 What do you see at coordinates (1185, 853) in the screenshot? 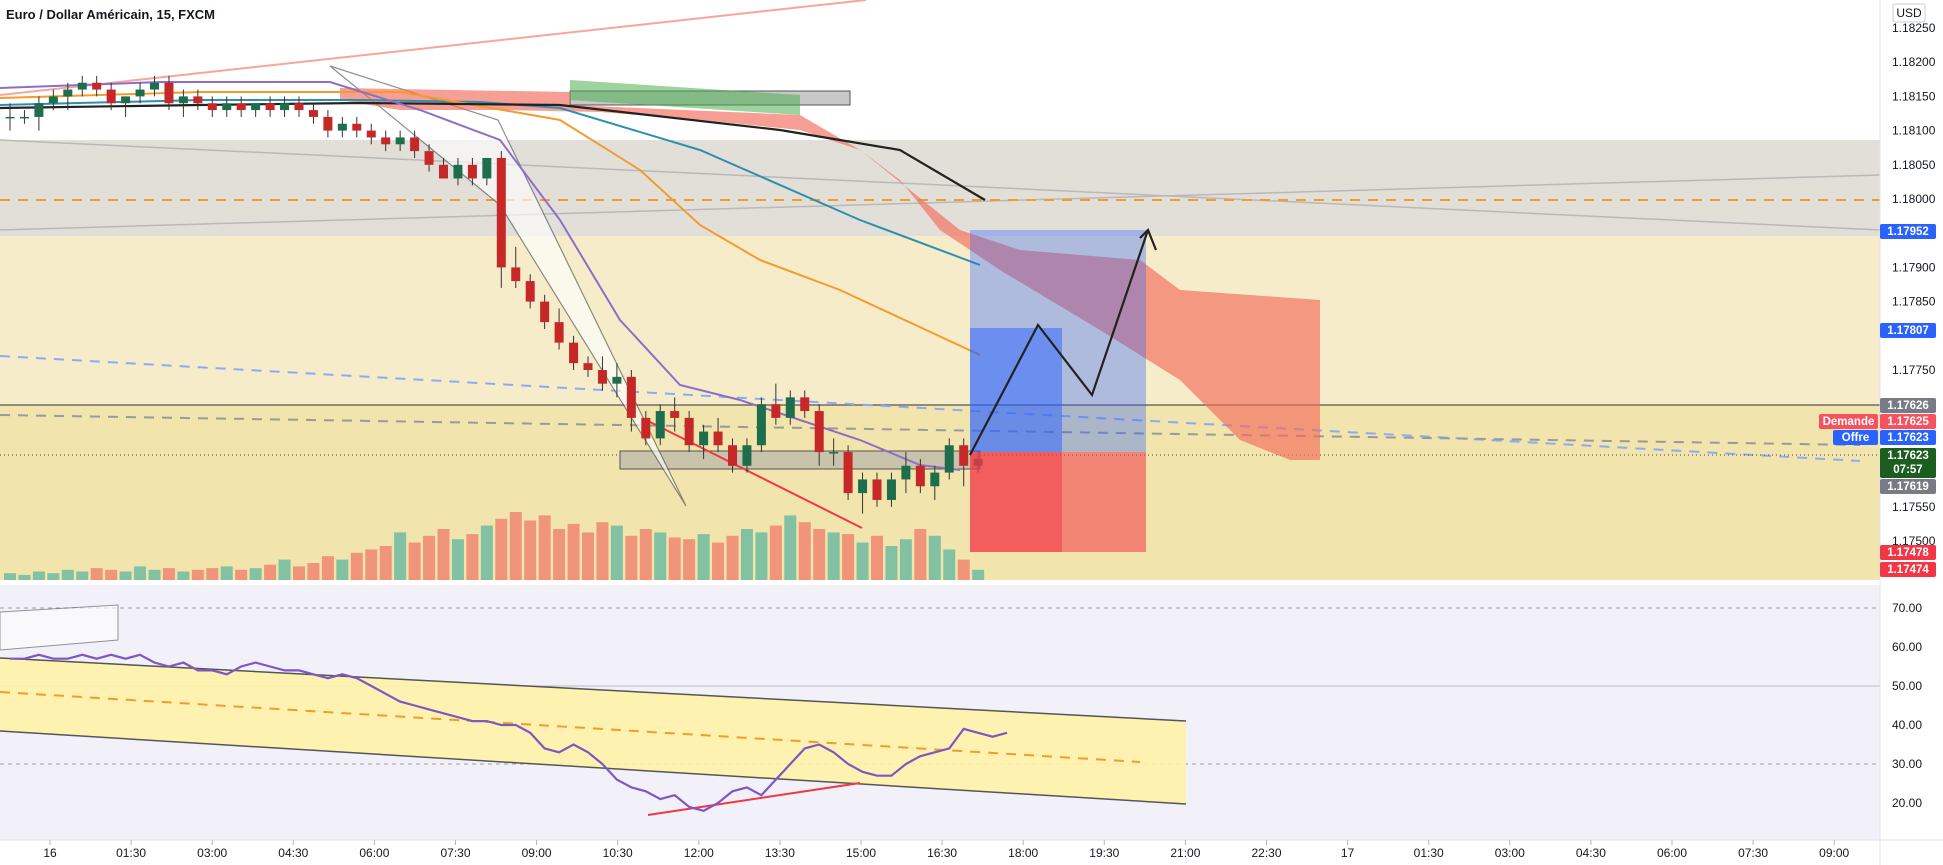
I see `time-tick-label: 21:00` at bounding box center [1185, 853].